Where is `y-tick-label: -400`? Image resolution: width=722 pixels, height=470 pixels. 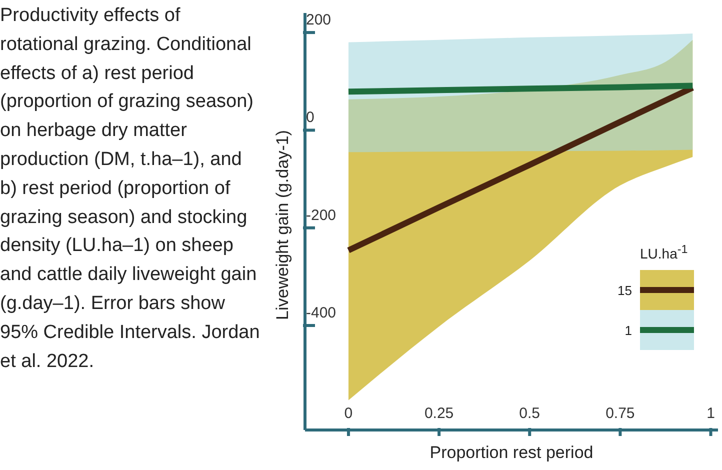 y-tick-label: -400 is located at coordinates (321, 313).